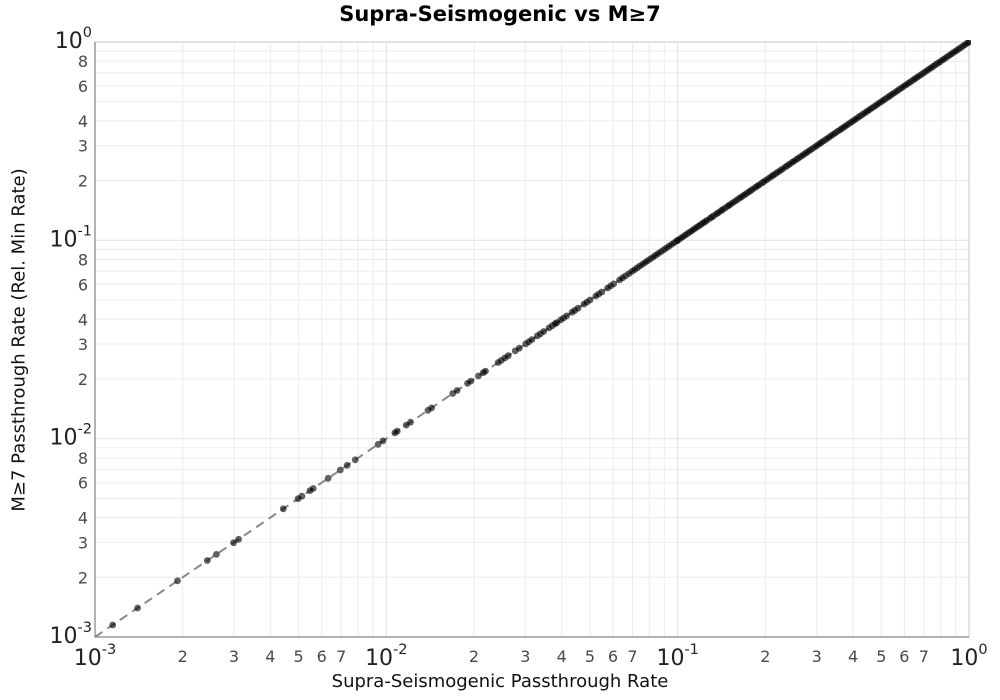  I want to click on chart-title: Supra-Seismogenic vs M≥7, so click(500, 14).